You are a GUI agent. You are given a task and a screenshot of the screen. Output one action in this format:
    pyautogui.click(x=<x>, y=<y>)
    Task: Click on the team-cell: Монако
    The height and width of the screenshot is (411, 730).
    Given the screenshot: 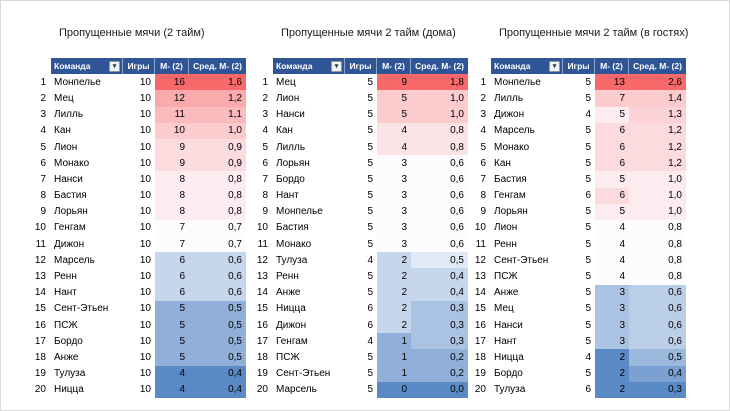 What is the action you would take?
    pyautogui.click(x=87, y=163)
    